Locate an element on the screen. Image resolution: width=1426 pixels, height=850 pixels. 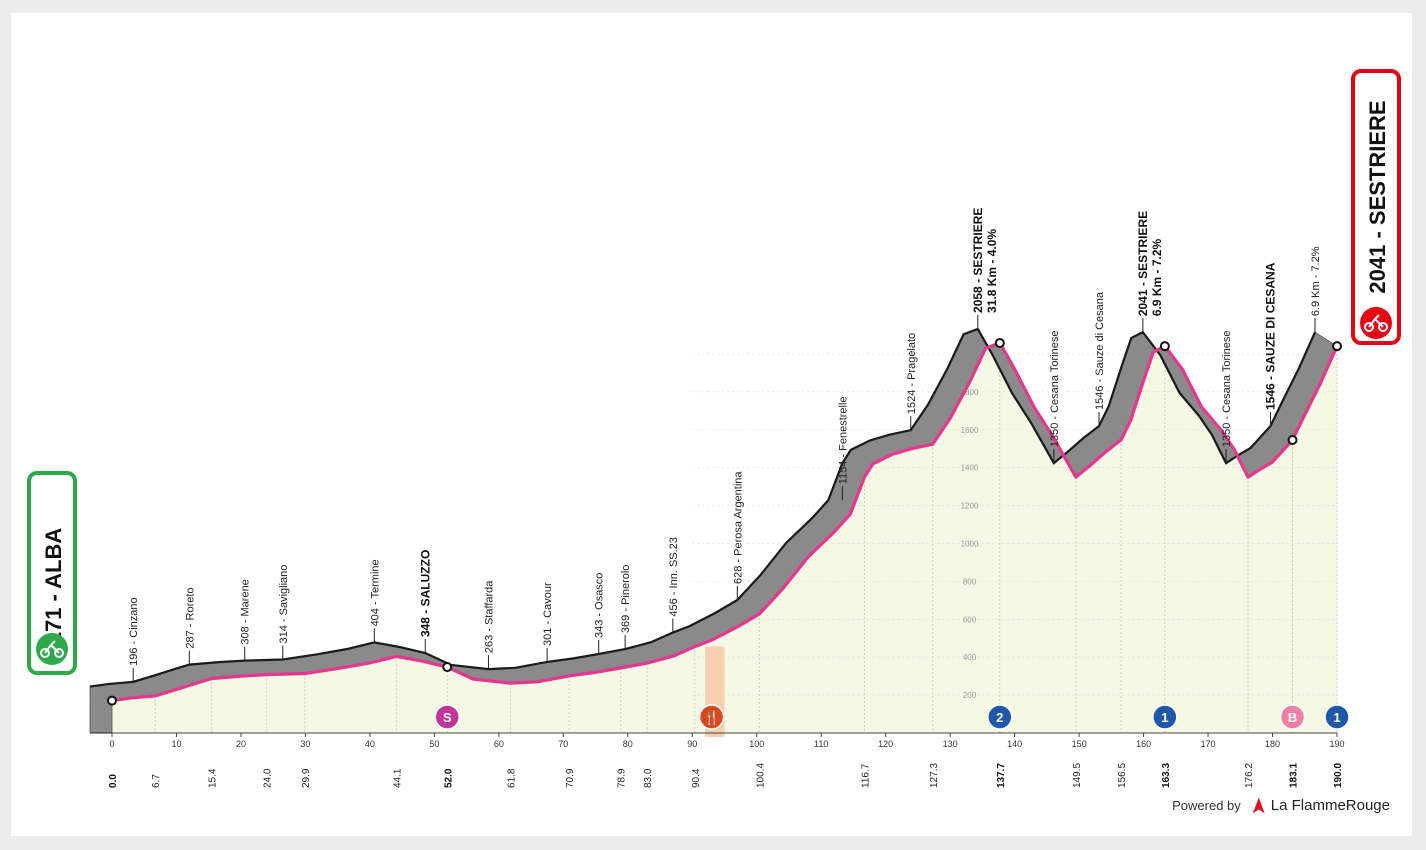
place-label: 1546 - SAUZE DI CESANA is located at coordinates (1271, 336).